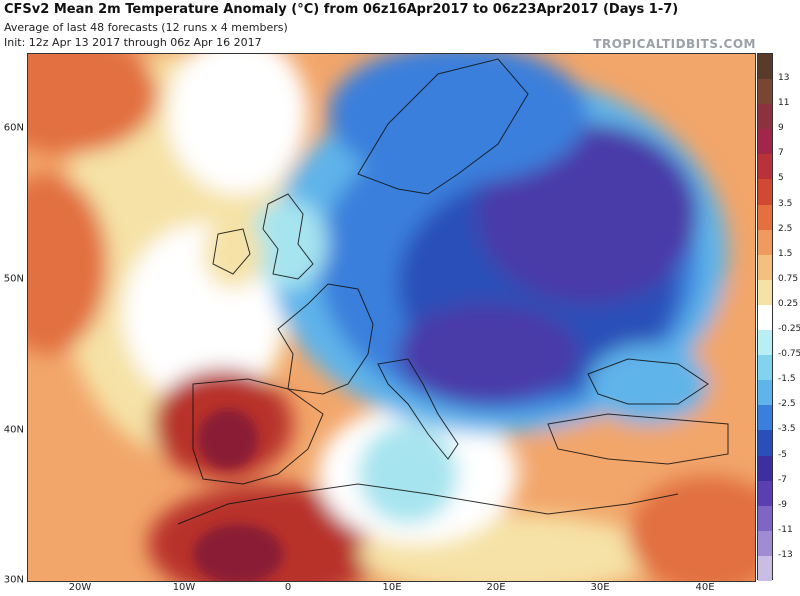 The image size is (800, 596). I want to click on colorbar-tick-label: 0.75, so click(788, 278).